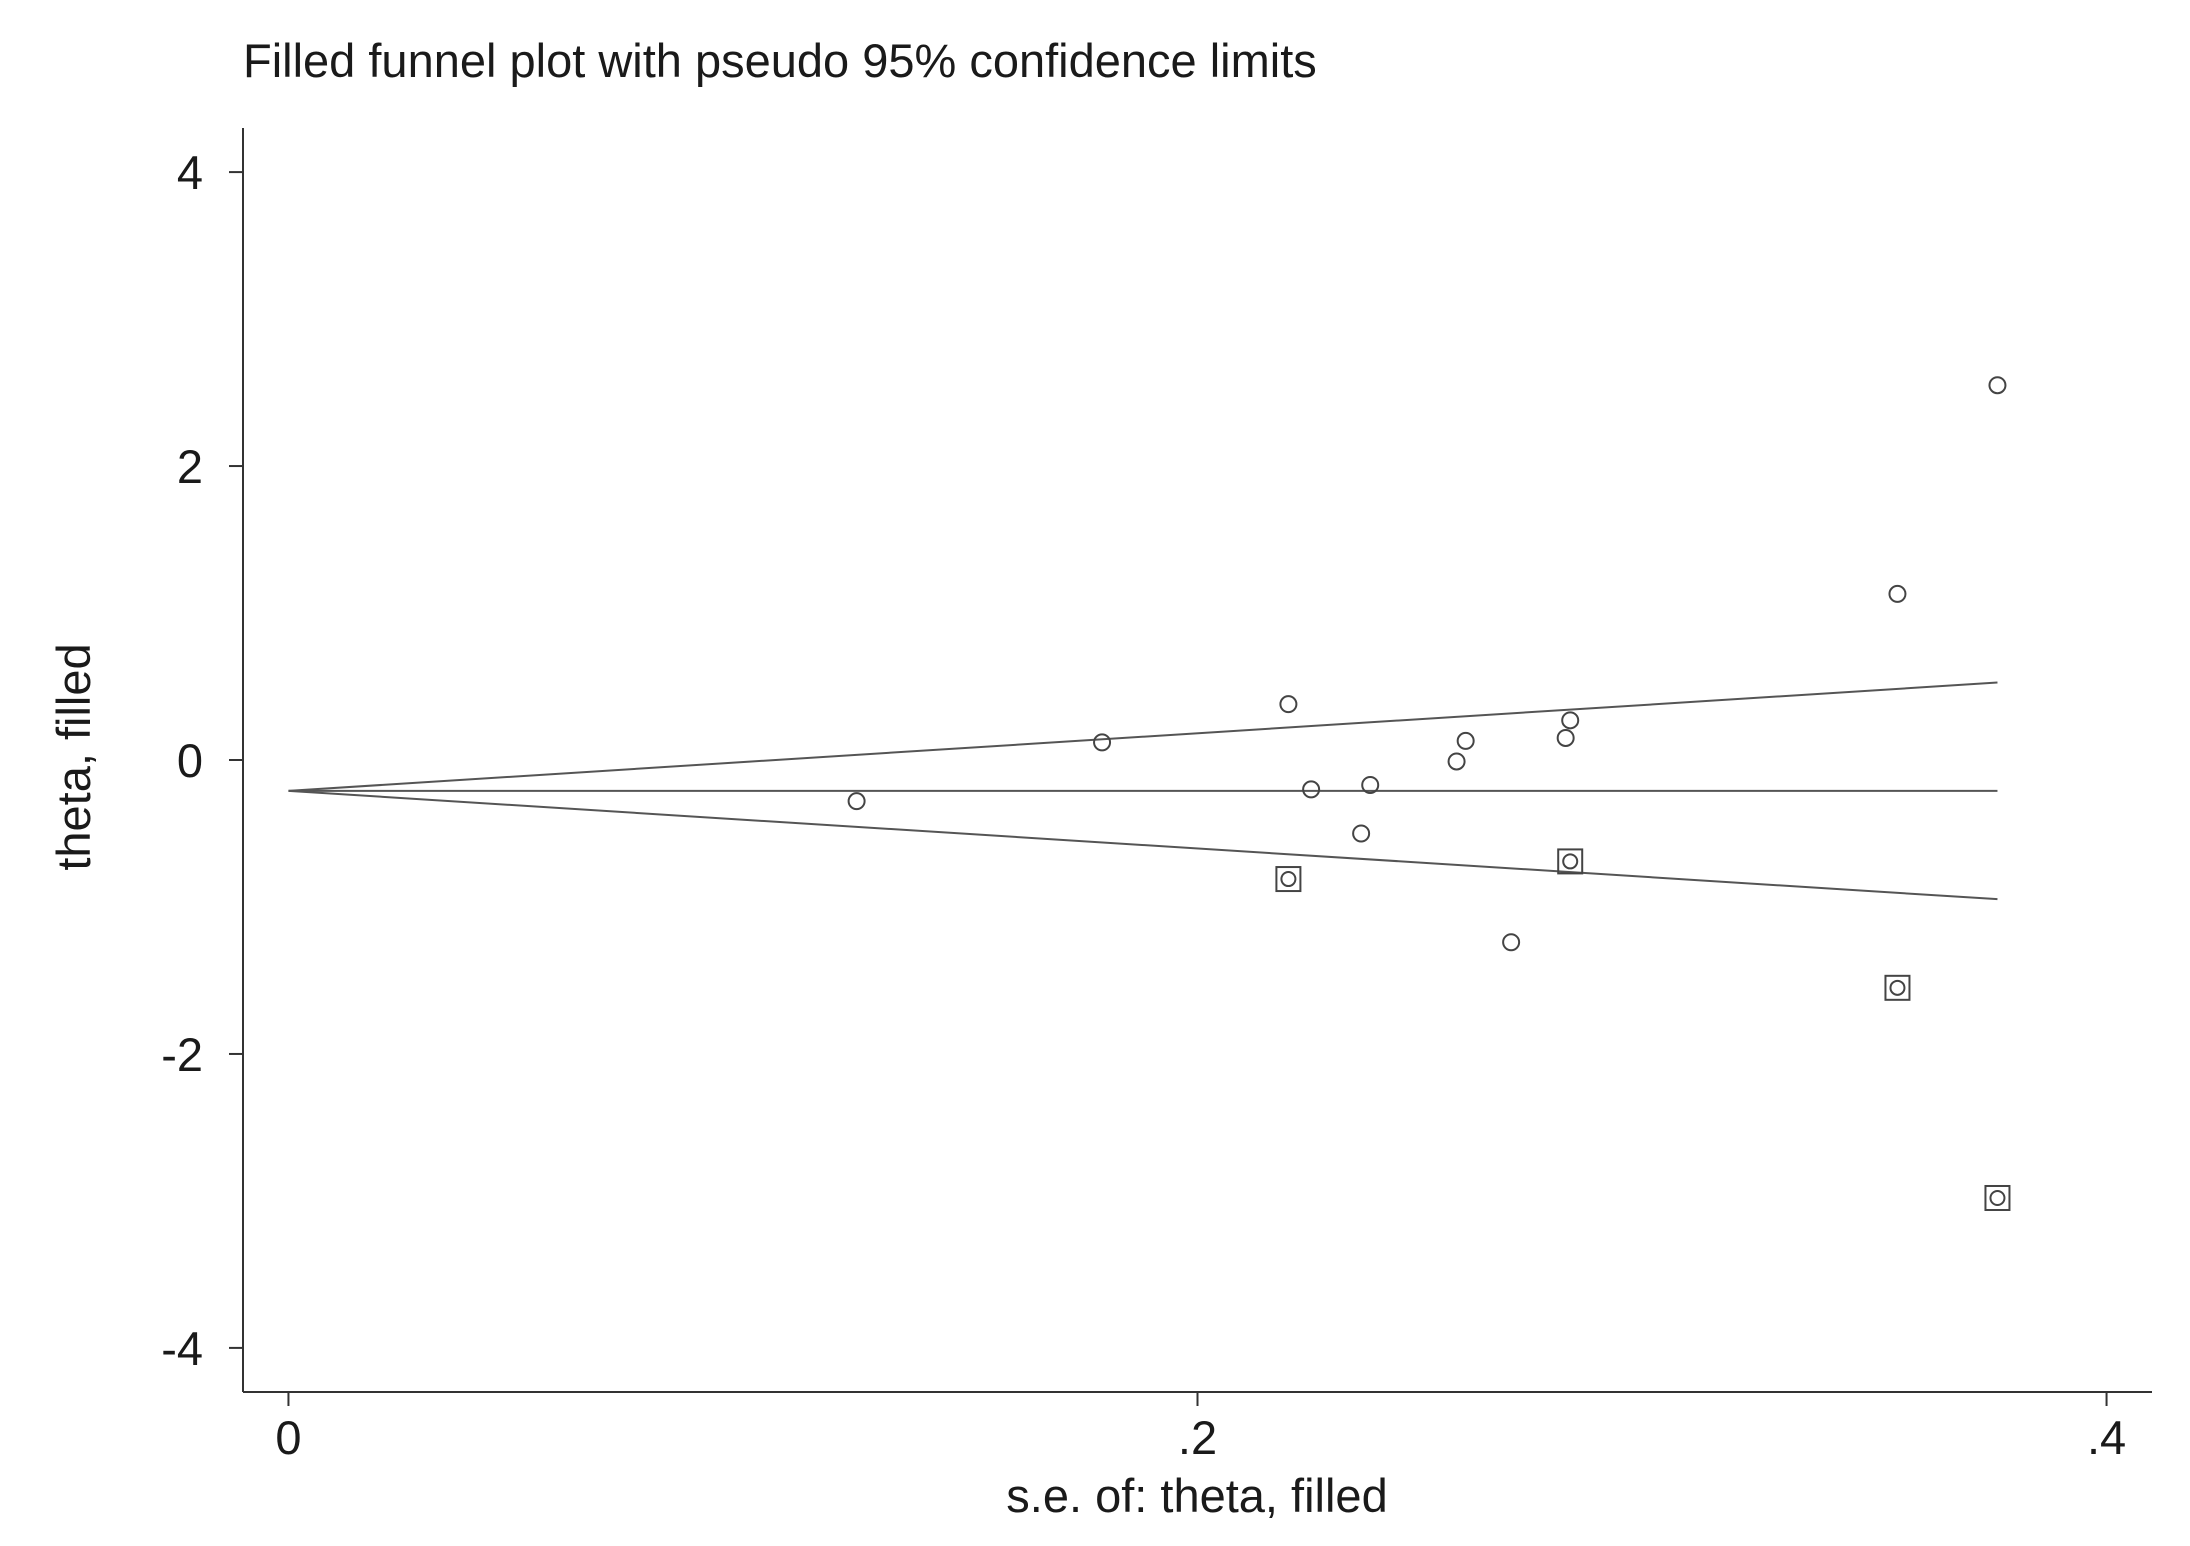 This screenshot has height=1546, width=2190. Describe the element at coordinates (182, 1348) in the screenshot. I see `y-tick-label: -4` at that location.